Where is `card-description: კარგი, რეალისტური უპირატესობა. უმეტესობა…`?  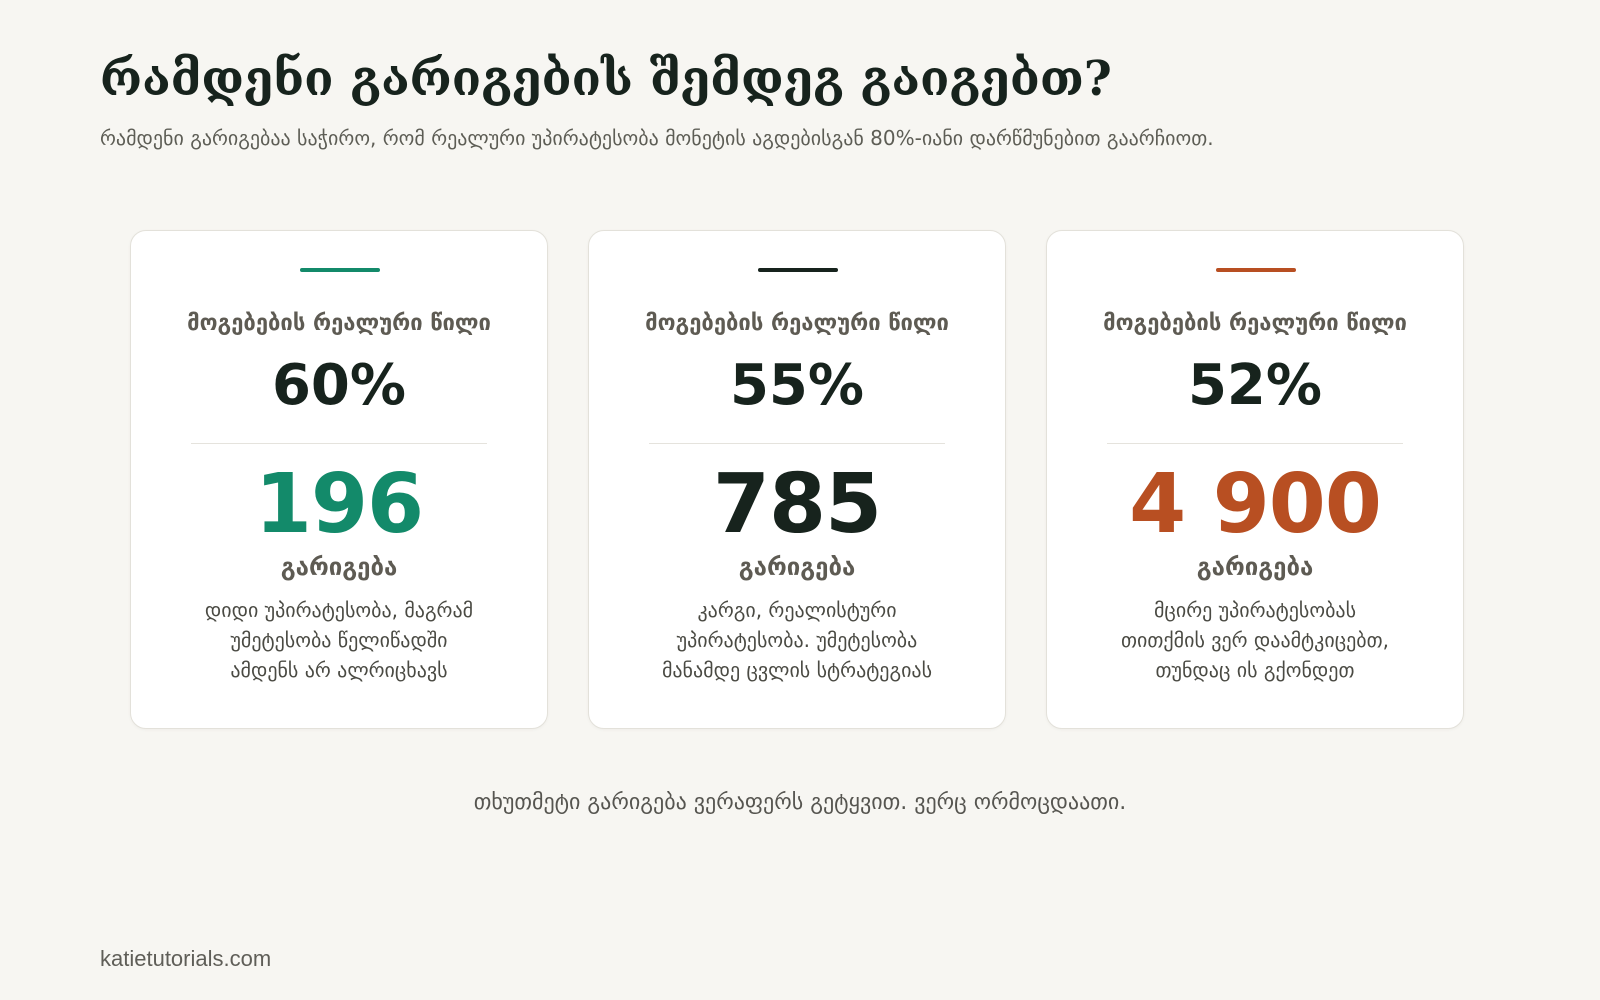
card-description: კარგი, რეალისტური უპირატესობა. უმეტესობა… is located at coordinates (797, 640).